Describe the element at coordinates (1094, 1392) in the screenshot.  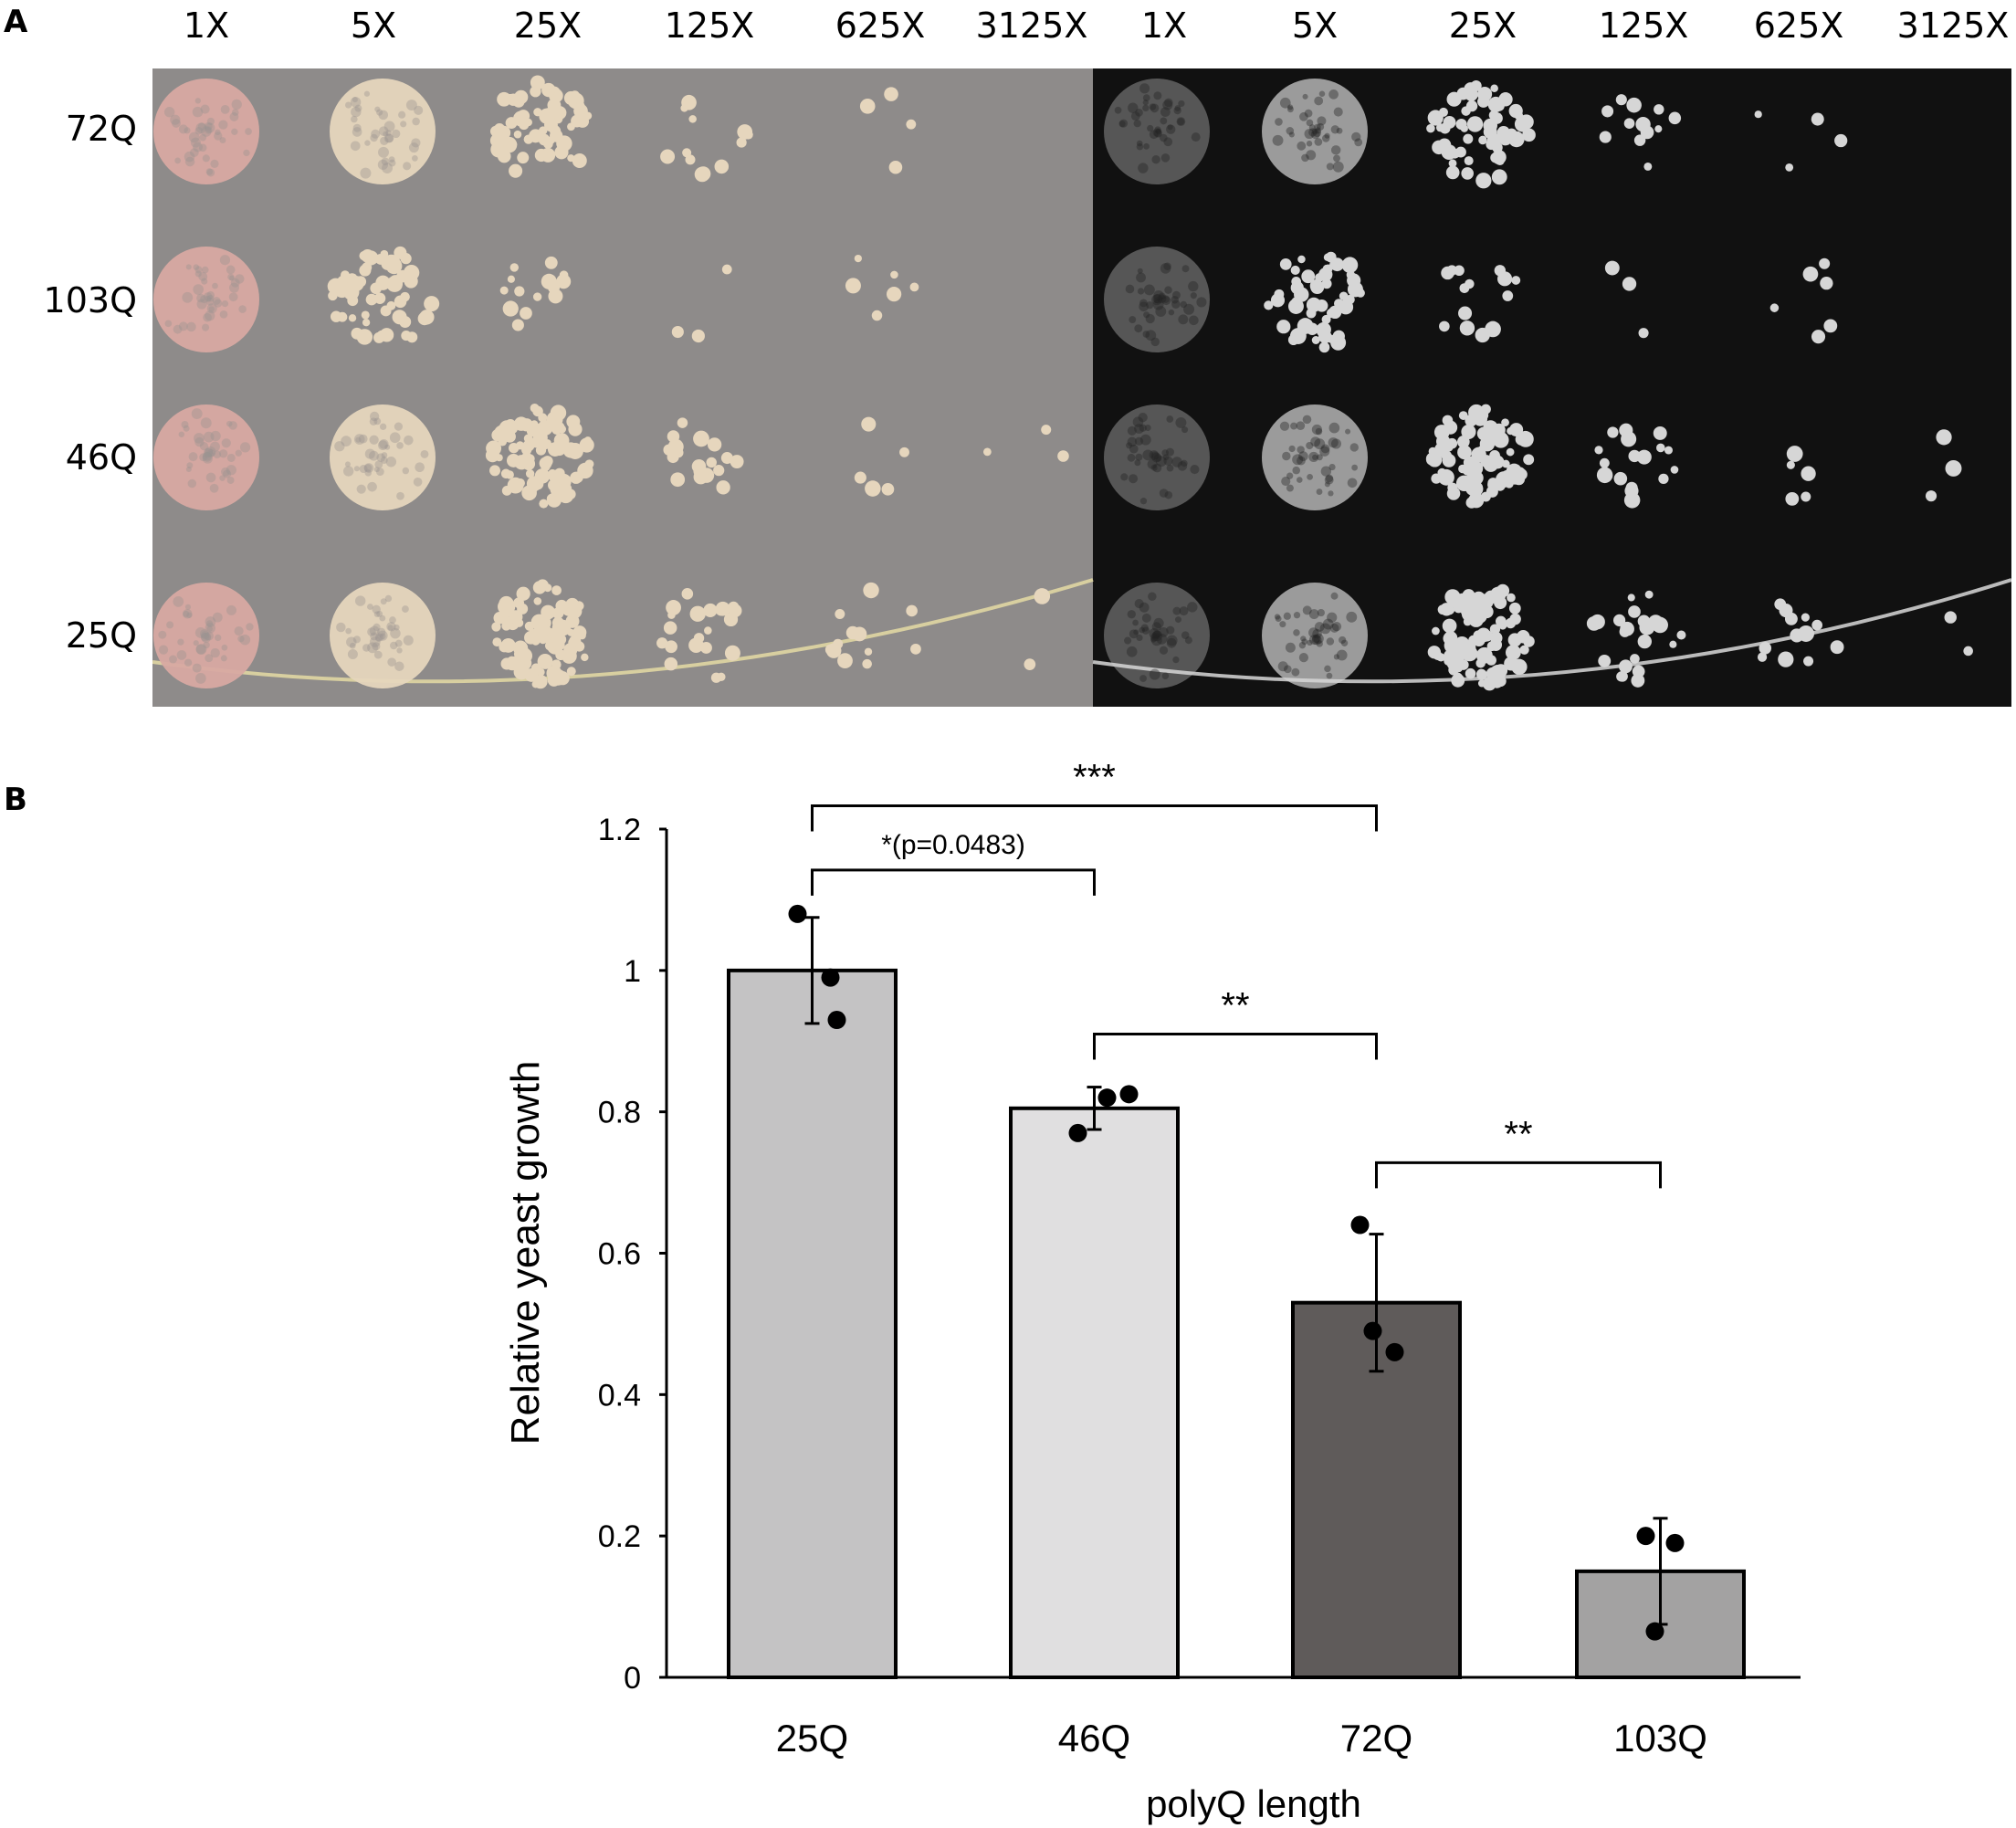
I see `bar-46Q` at that location.